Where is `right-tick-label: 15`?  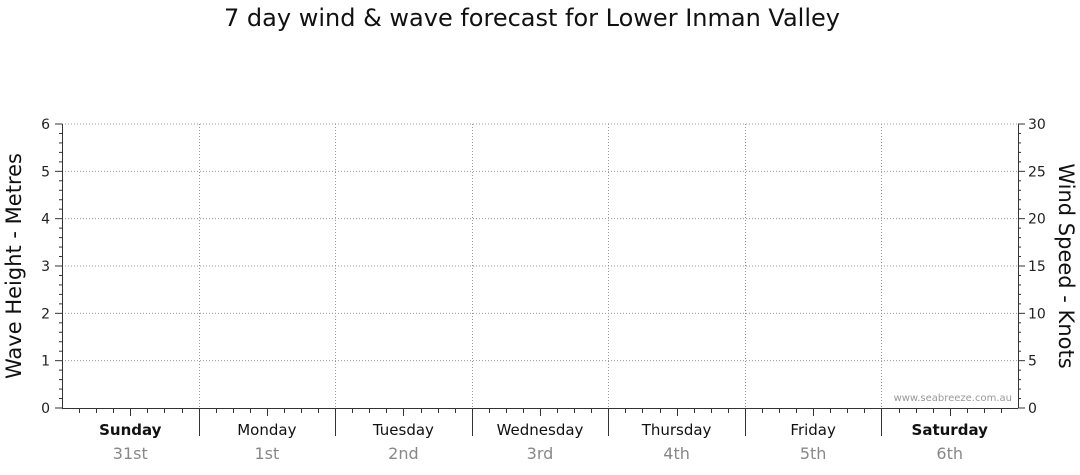 right-tick-label: 15 is located at coordinates (1037, 267).